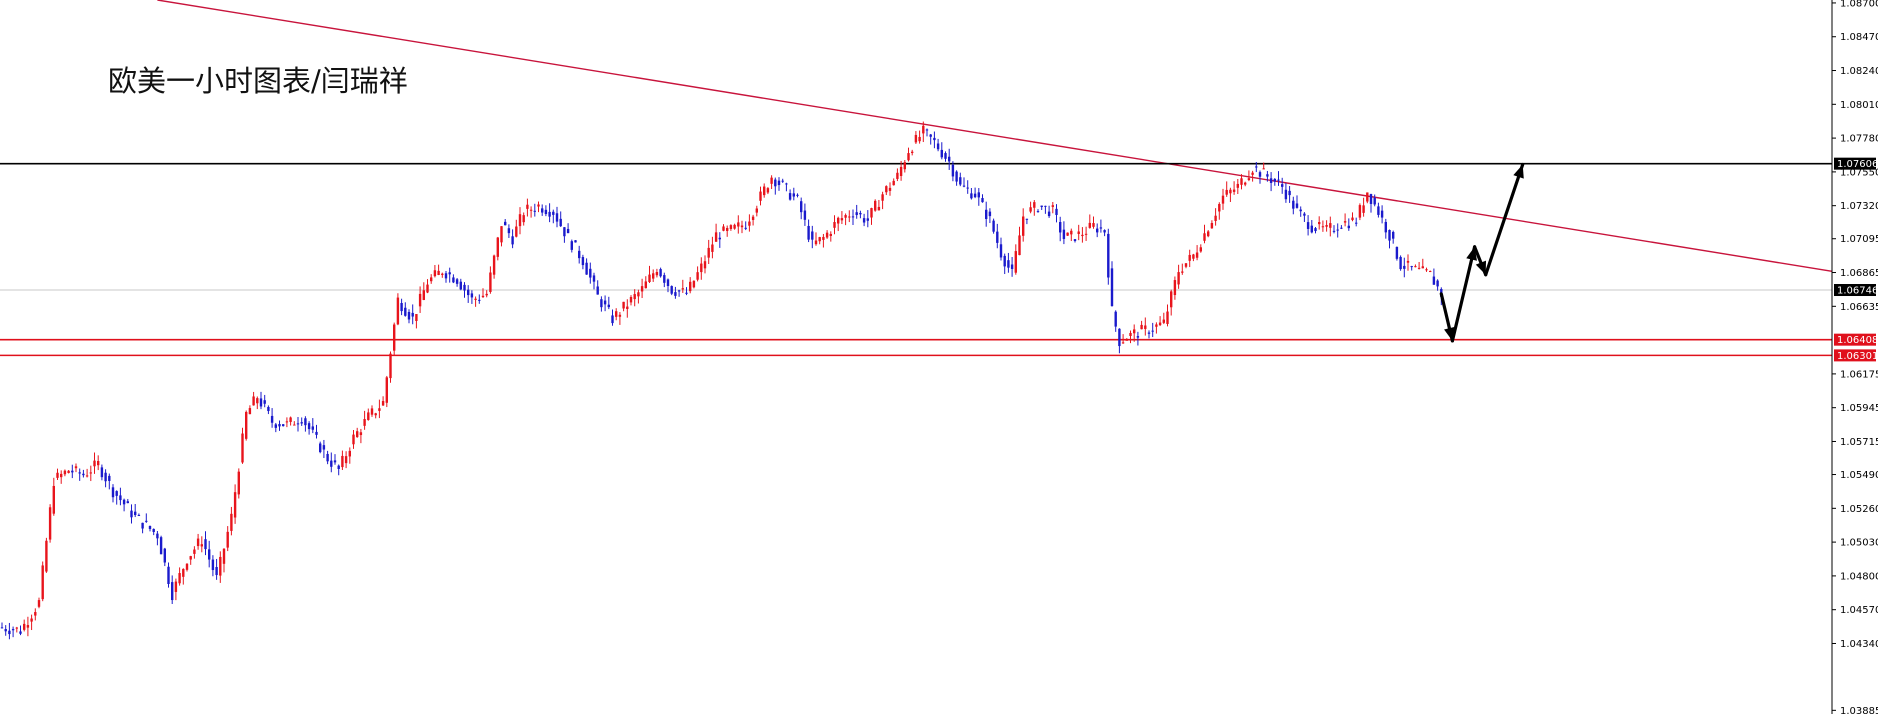 The width and height of the screenshot is (1878, 719). Describe the element at coordinates (1859, 644) in the screenshot. I see `axis-tick-label: 1.04340` at that location.